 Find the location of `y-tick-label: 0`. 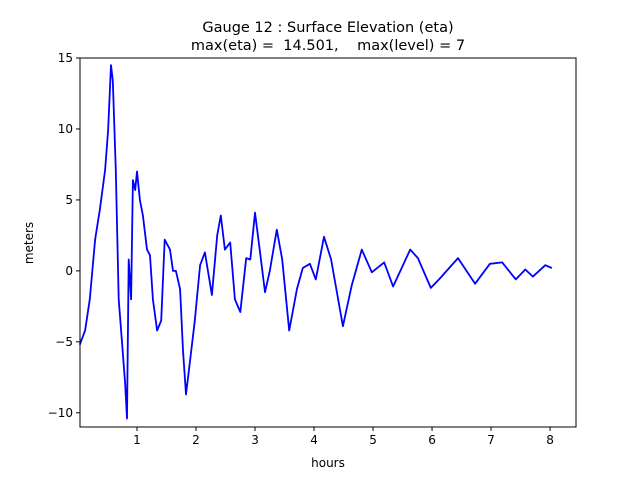

y-tick-label: 0 is located at coordinates (69, 271).